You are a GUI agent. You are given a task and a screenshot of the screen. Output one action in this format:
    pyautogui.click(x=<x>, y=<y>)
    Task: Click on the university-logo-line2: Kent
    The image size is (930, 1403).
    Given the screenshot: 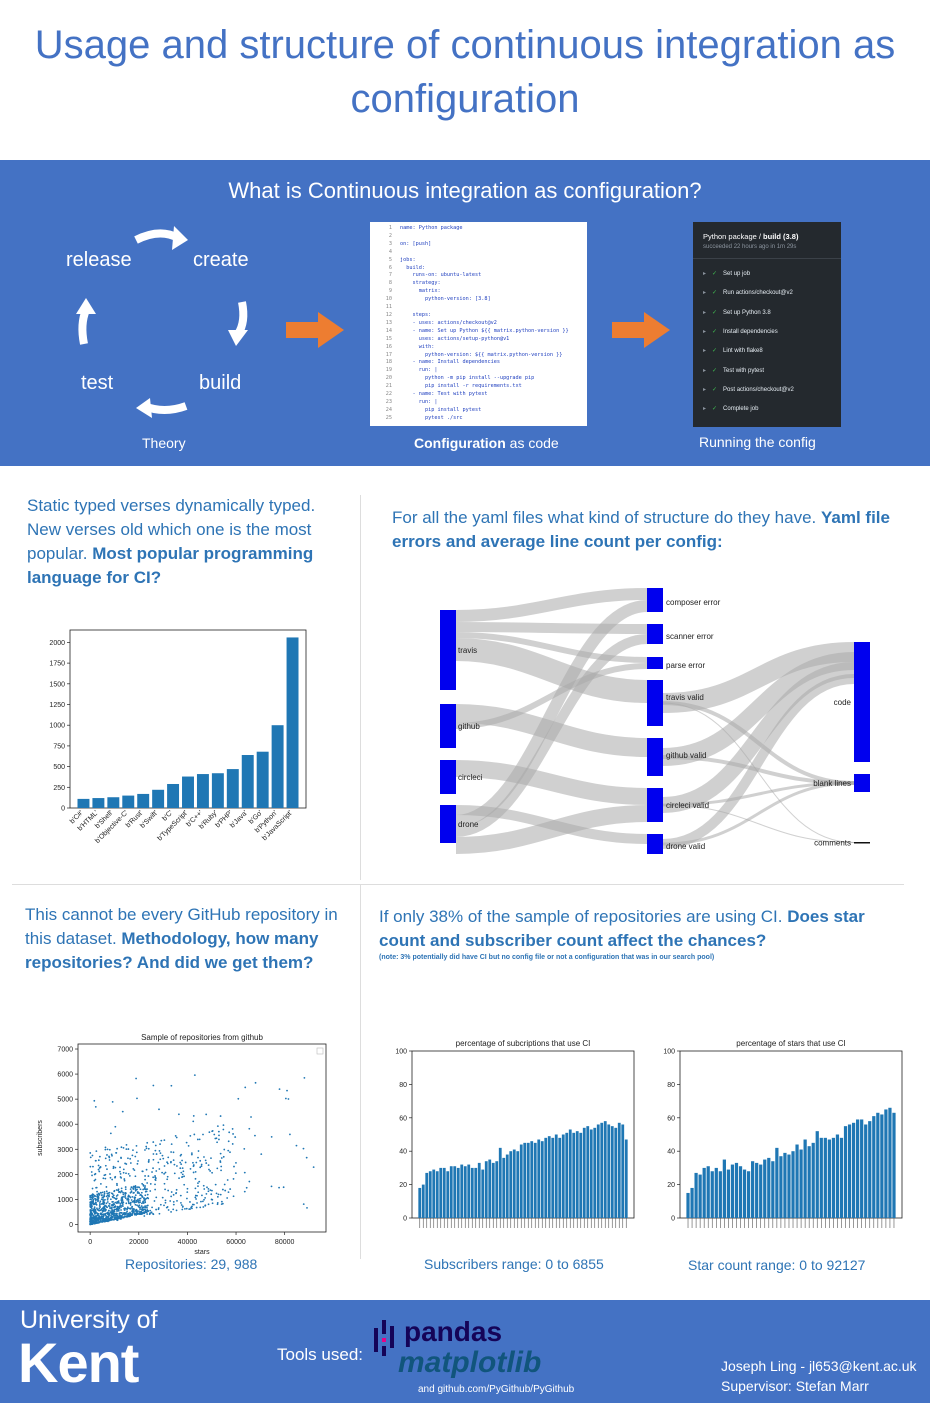 What is the action you would take?
    pyautogui.click(x=78, y=1362)
    